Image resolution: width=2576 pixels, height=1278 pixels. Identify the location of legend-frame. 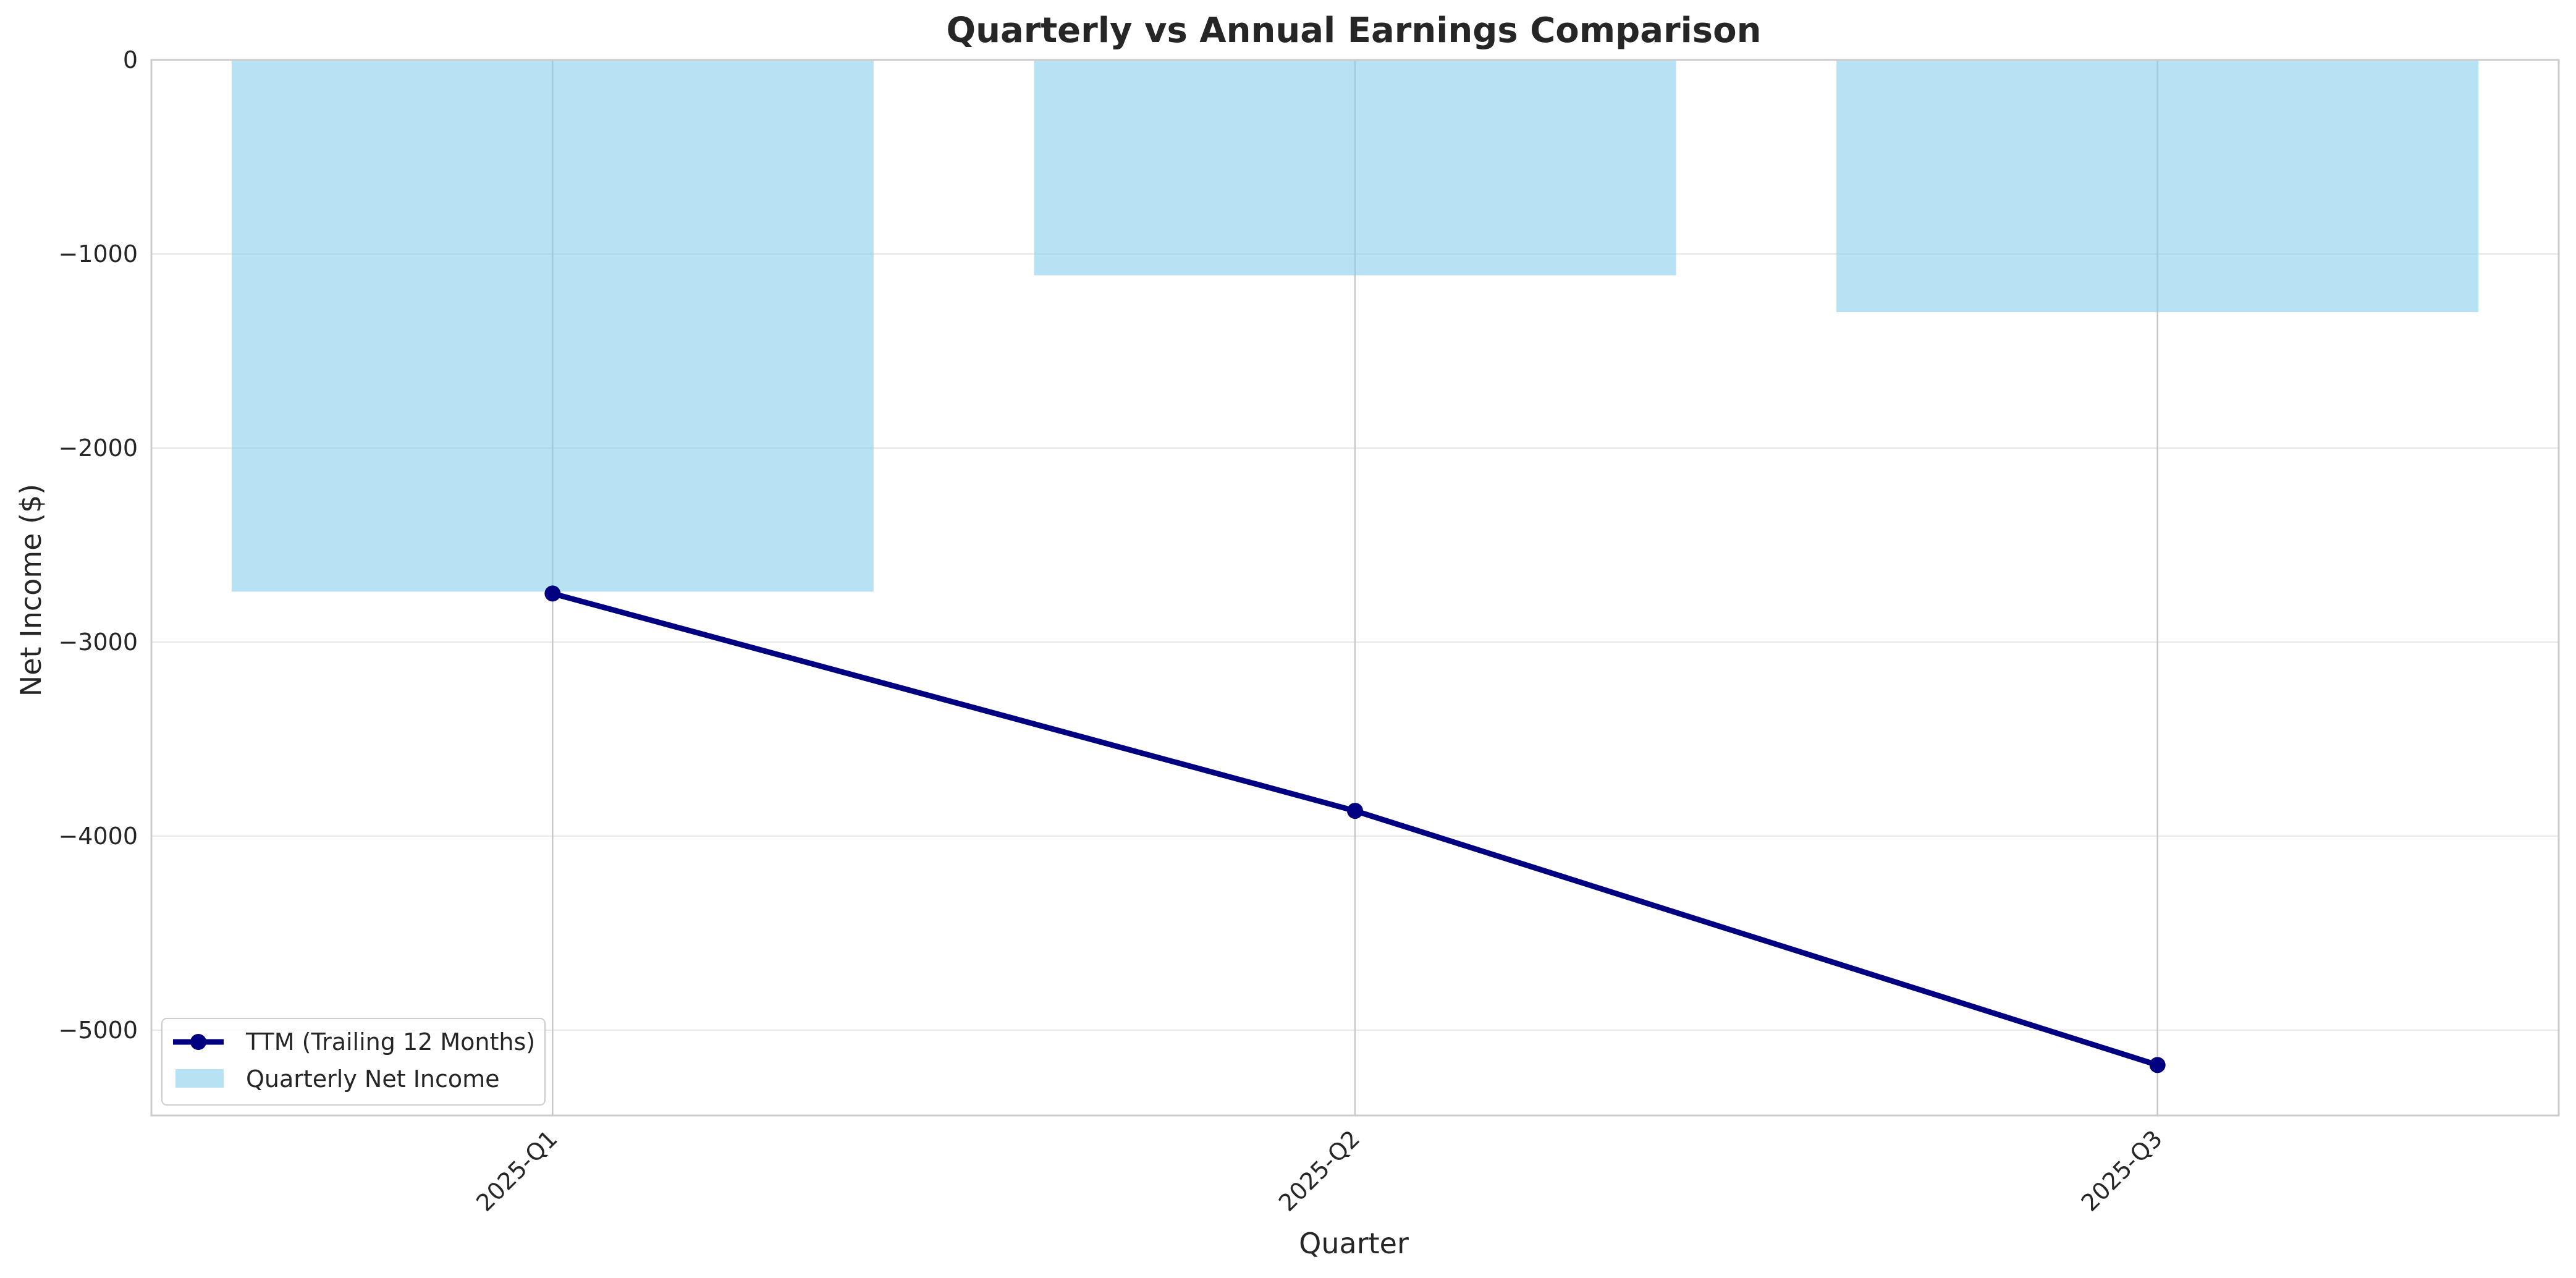
(353, 1062).